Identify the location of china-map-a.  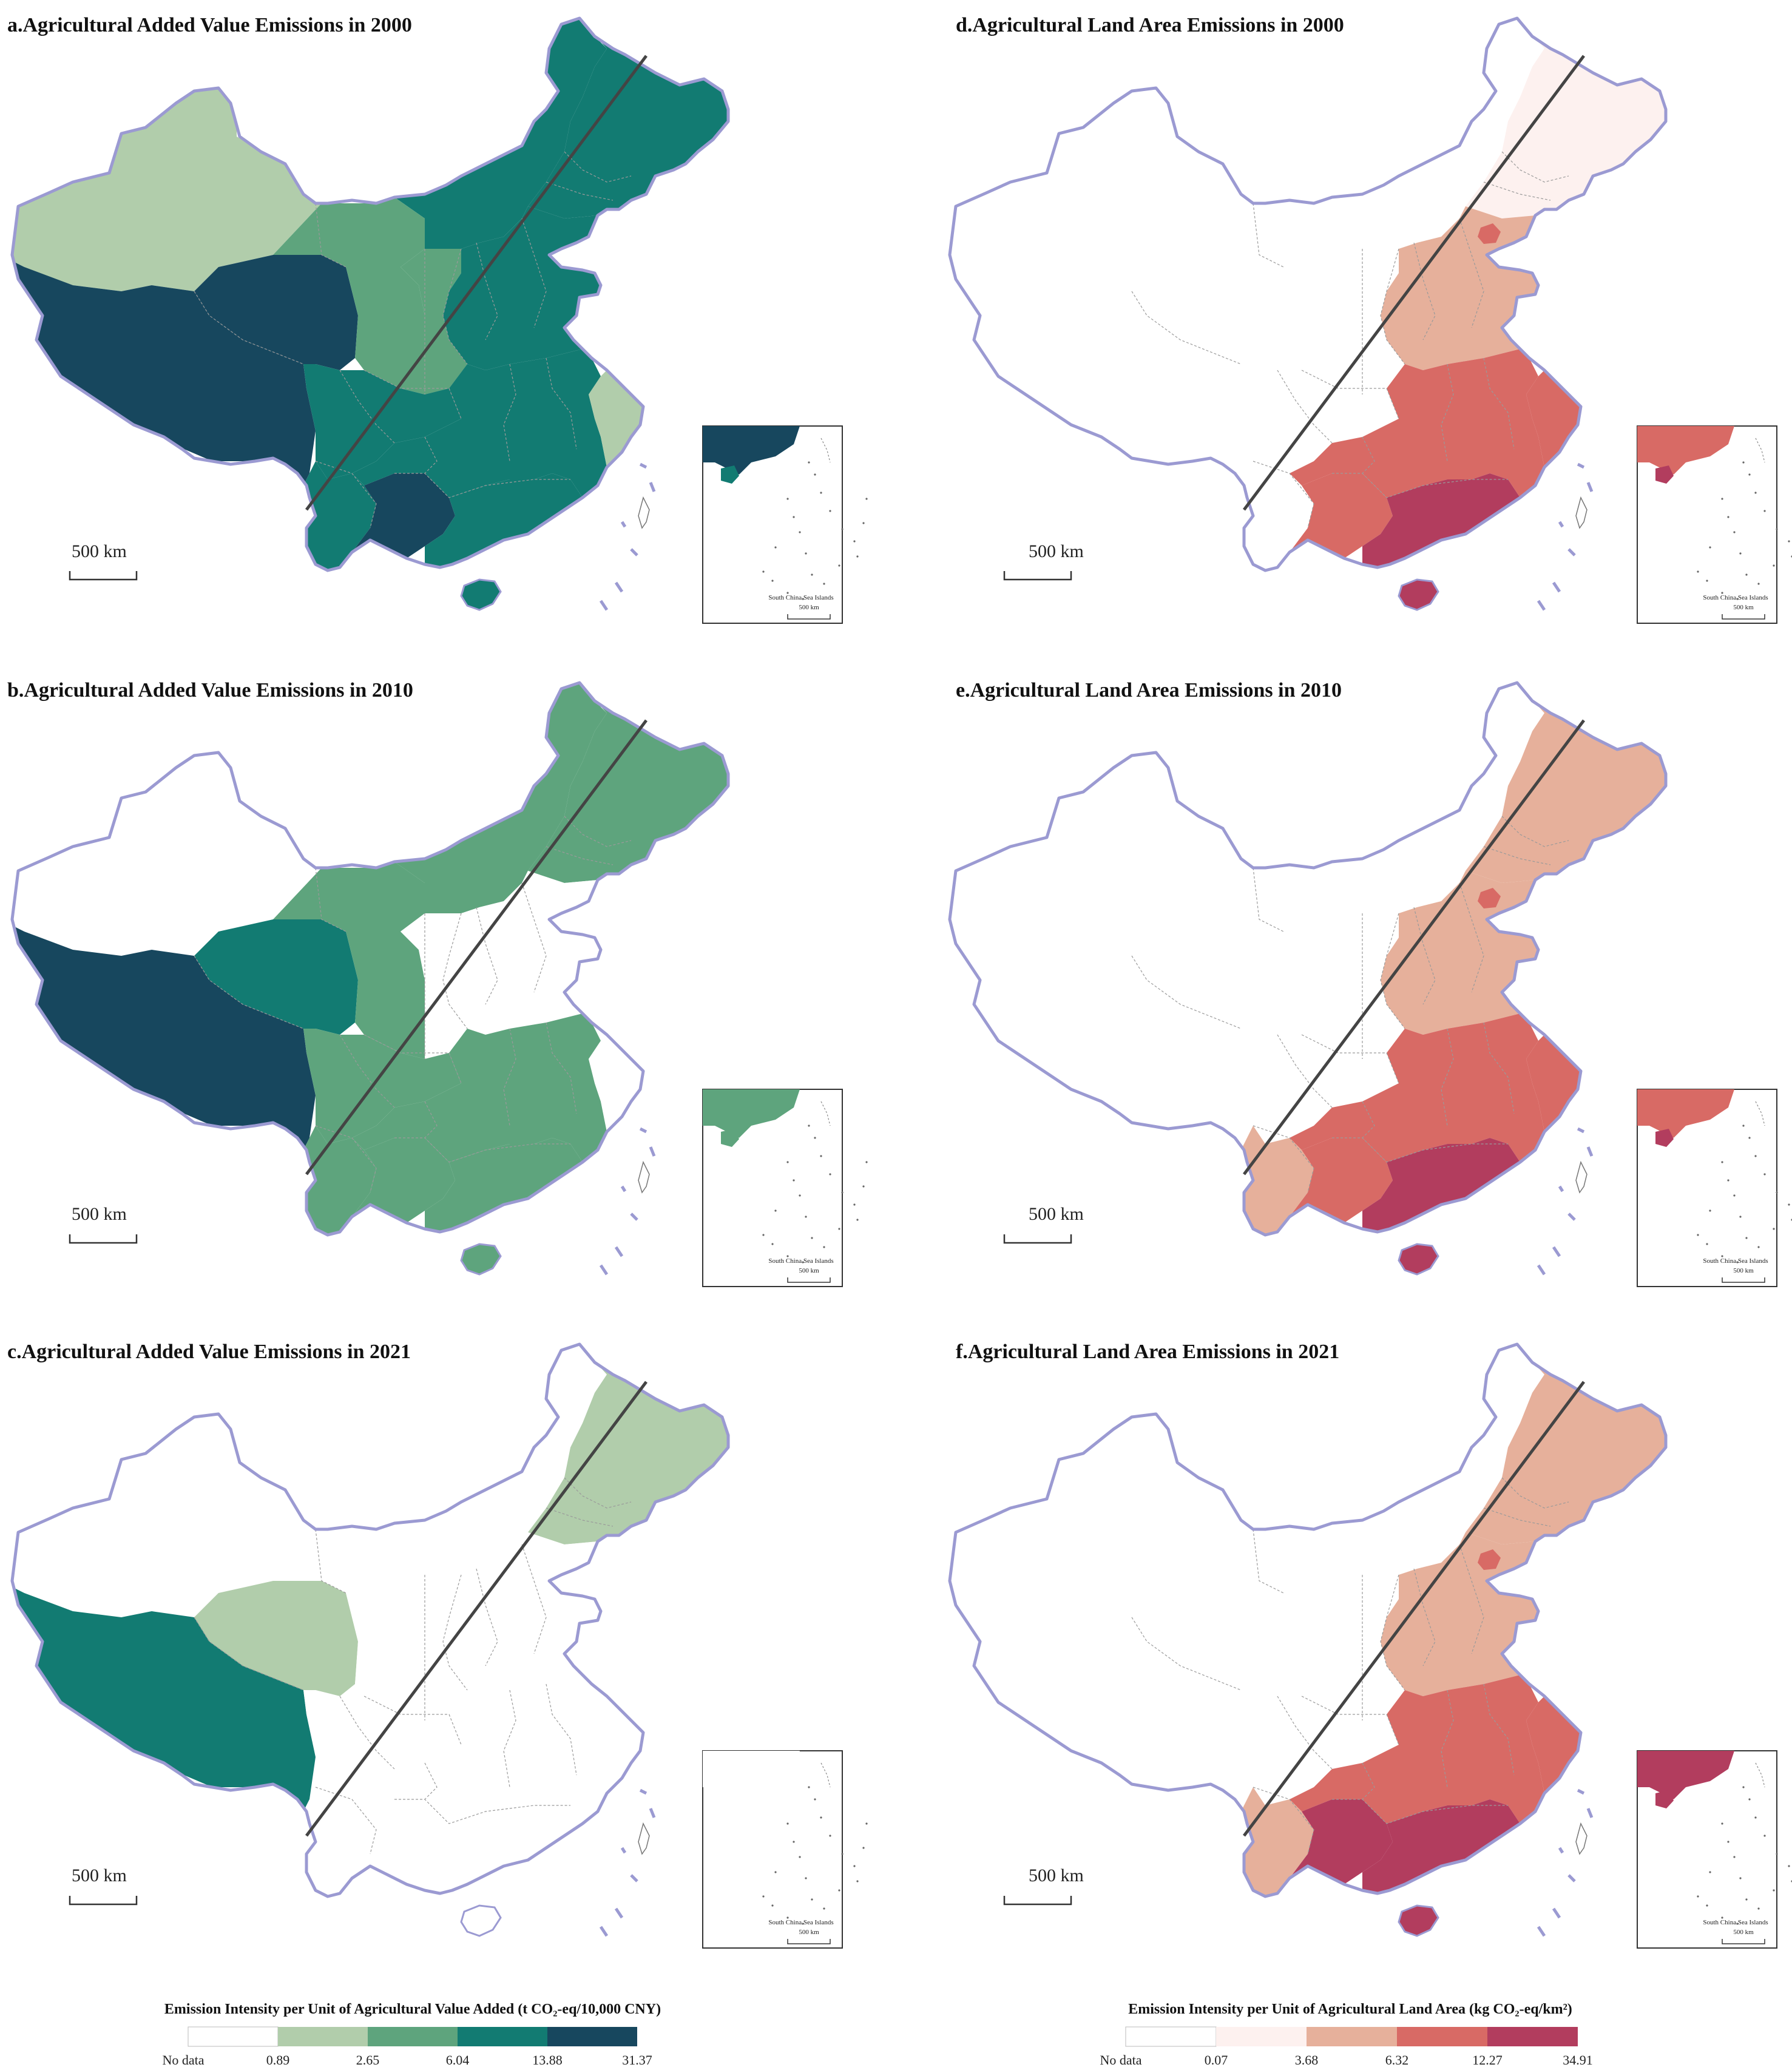
(370, 313).